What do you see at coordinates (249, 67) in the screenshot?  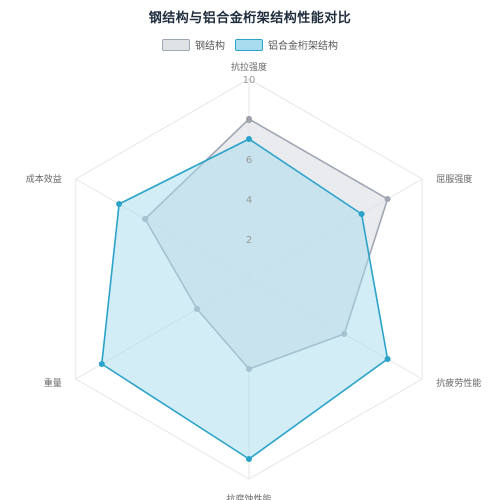 I see `indicator-label: 抗拉强度` at bounding box center [249, 67].